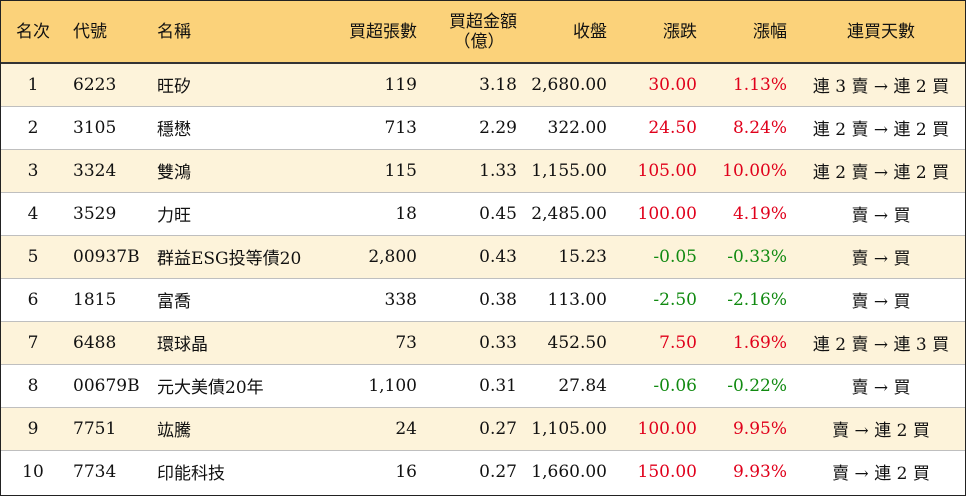 Image resolution: width=966 pixels, height=496 pixels. Describe the element at coordinates (881, 127) in the screenshot. I see `cell-streak: 連 2 賣 → 連 2 買` at that location.